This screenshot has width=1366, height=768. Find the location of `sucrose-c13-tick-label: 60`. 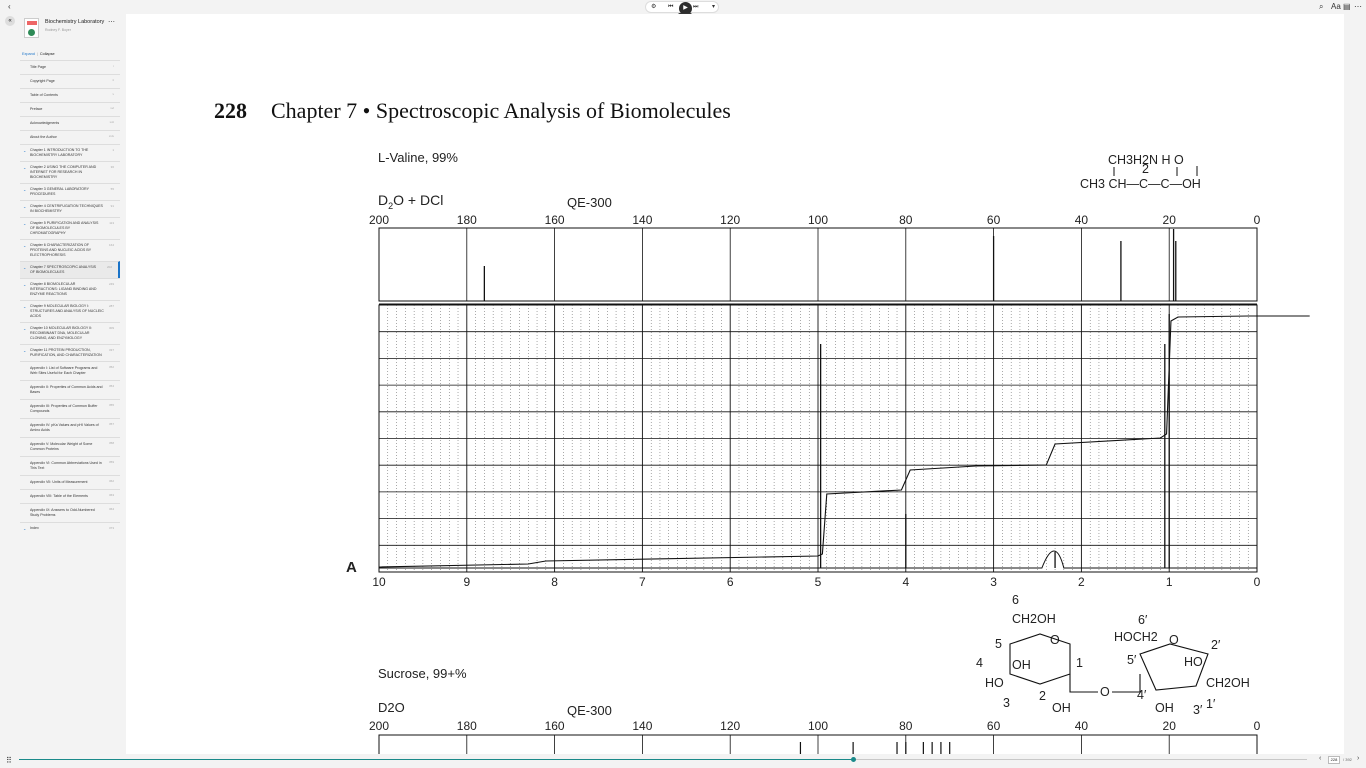

sucrose-c13-tick-label: 60 is located at coordinates (994, 726).